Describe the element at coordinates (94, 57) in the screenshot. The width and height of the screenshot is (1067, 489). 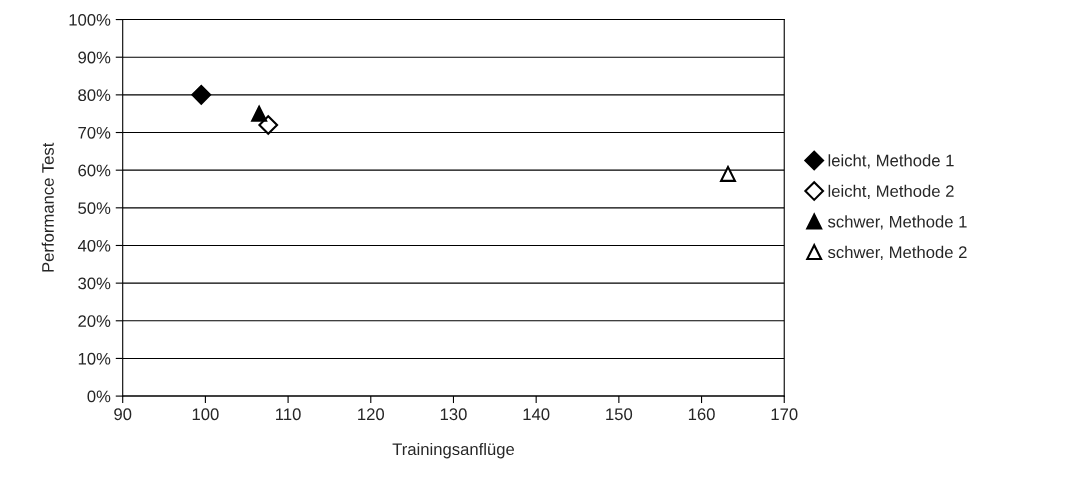
I see `y-tick-label: 90%` at that location.